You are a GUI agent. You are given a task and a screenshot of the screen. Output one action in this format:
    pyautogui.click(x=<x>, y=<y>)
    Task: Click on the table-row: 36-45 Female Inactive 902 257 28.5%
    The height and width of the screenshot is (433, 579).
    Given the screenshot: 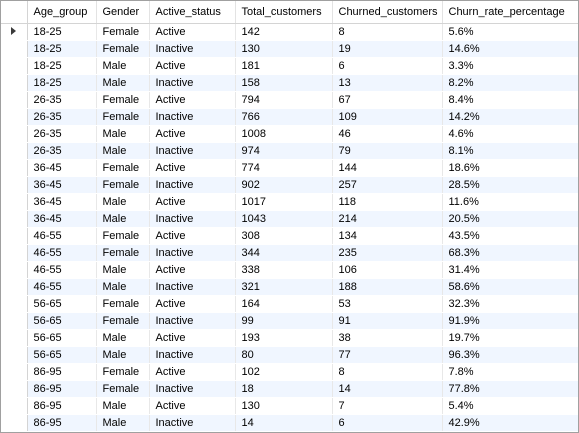 What is the action you would take?
    pyautogui.click(x=289, y=185)
    